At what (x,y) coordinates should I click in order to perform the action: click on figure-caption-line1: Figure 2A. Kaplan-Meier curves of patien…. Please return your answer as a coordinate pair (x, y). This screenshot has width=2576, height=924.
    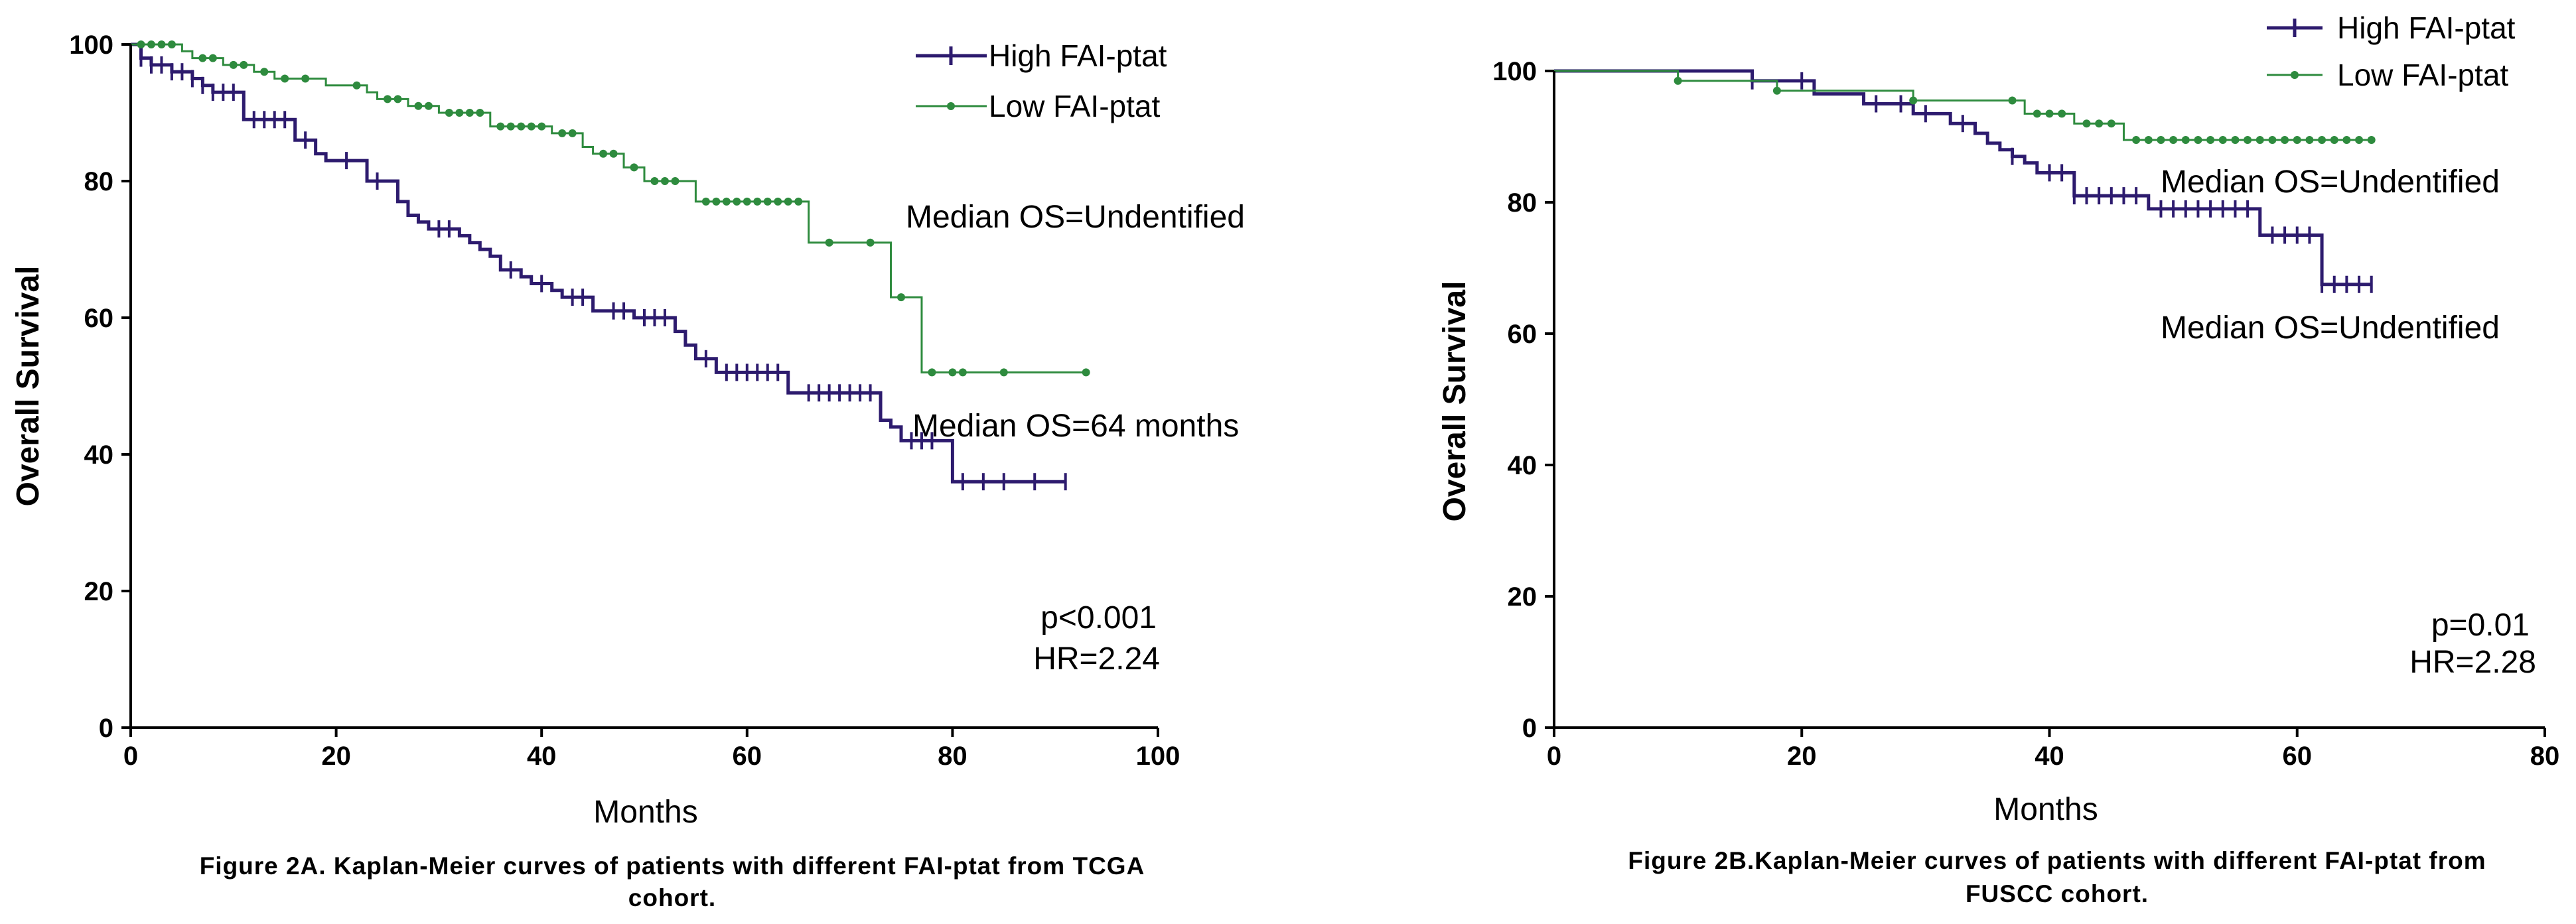
    Looking at the image, I should click on (673, 866).